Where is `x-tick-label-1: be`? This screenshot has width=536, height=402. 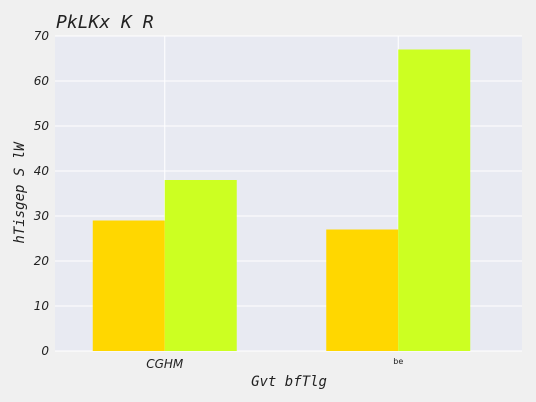 x-tick-label-1: be is located at coordinates (398, 361).